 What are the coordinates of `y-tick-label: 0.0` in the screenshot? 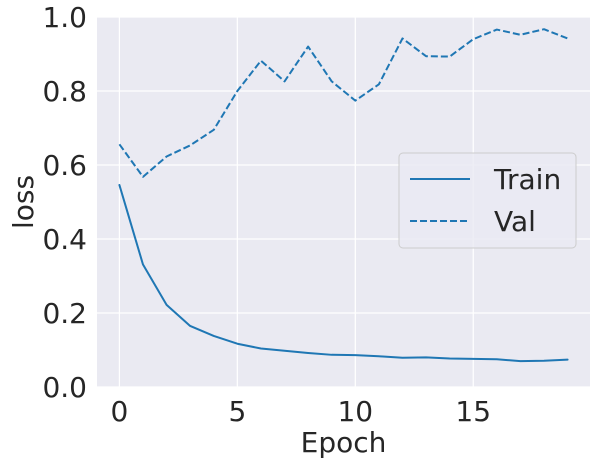 It's located at (64, 387).